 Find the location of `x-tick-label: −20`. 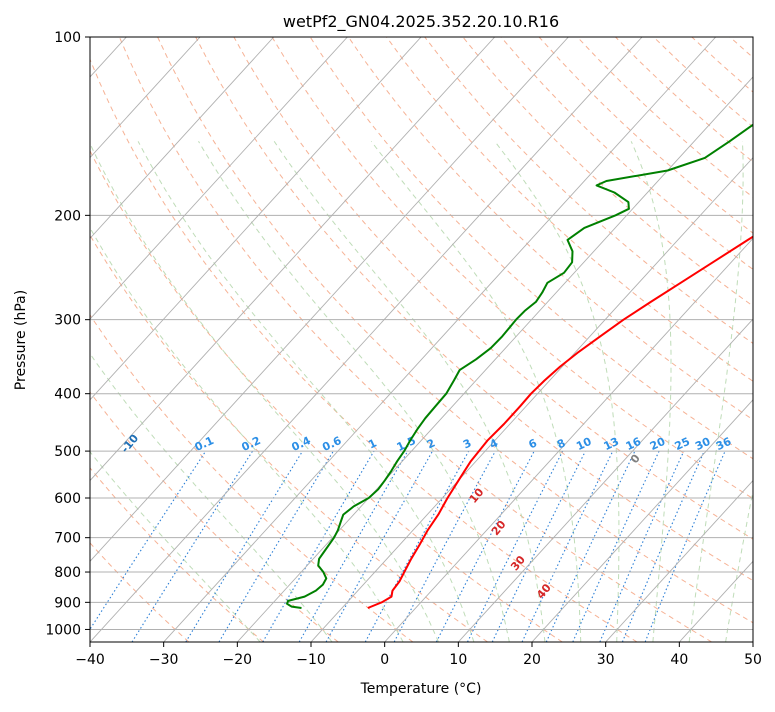

x-tick-label: −20 is located at coordinates (238, 660).